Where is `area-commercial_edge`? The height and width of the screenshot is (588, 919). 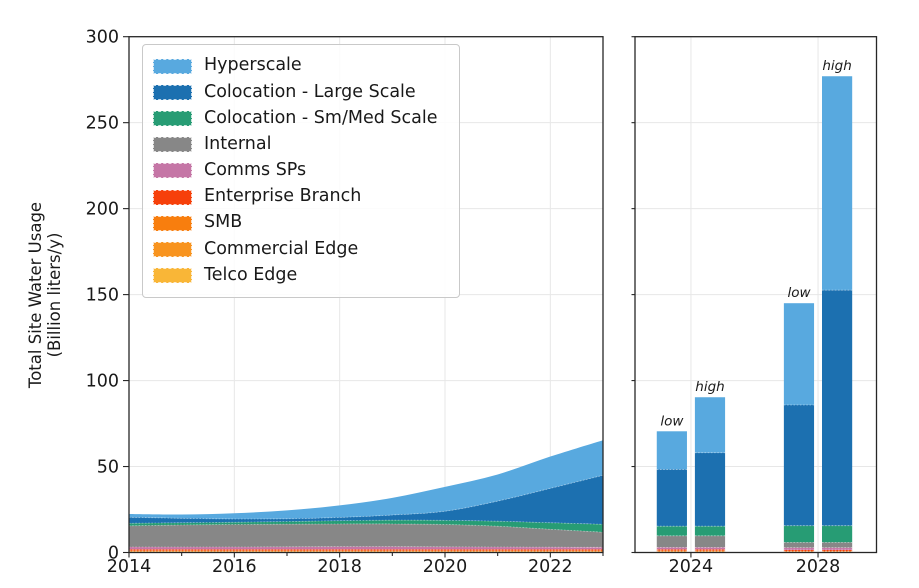 area-commercial_edge is located at coordinates (366, 551).